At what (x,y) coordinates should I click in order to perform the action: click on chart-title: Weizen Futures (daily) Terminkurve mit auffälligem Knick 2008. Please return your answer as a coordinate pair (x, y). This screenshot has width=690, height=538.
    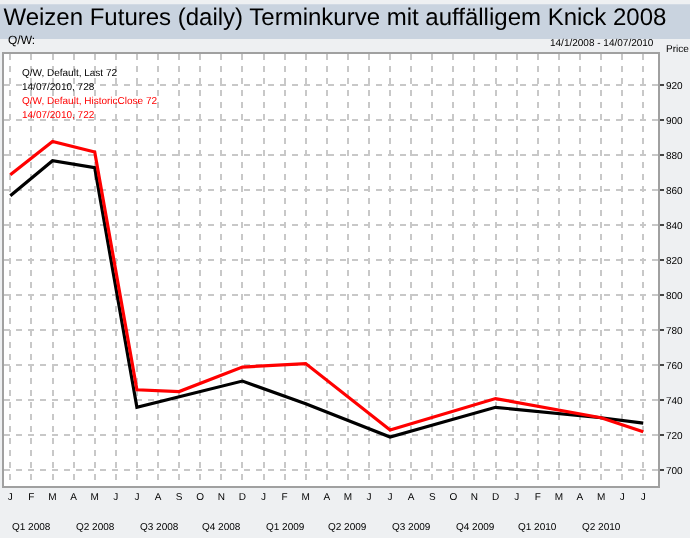
    Looking at the image, I should click on (335, 16).